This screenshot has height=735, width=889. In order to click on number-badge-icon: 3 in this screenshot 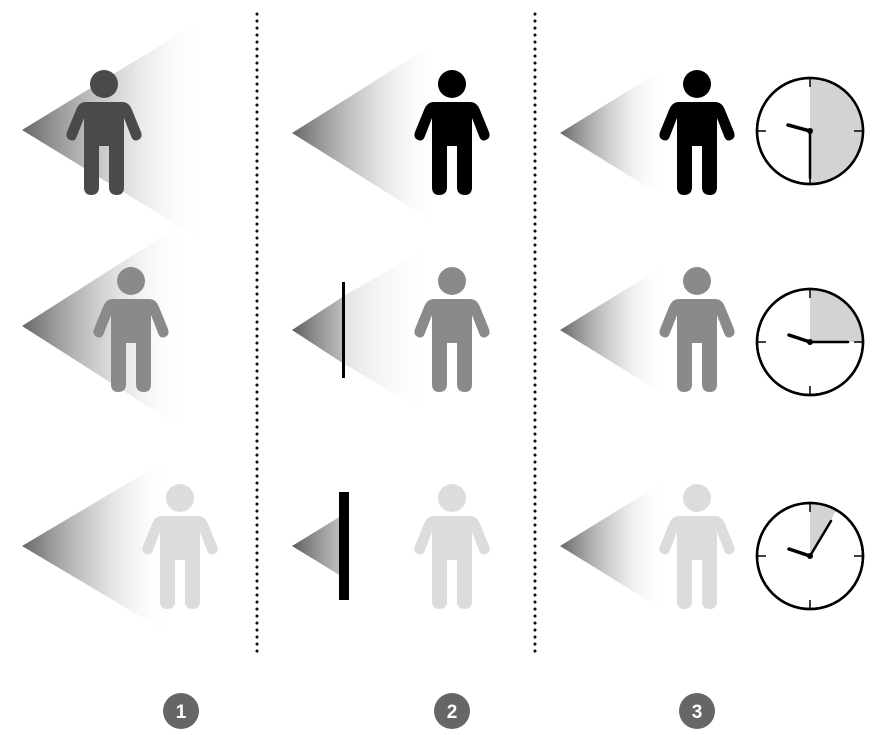, I will do `click(697, 711)`.